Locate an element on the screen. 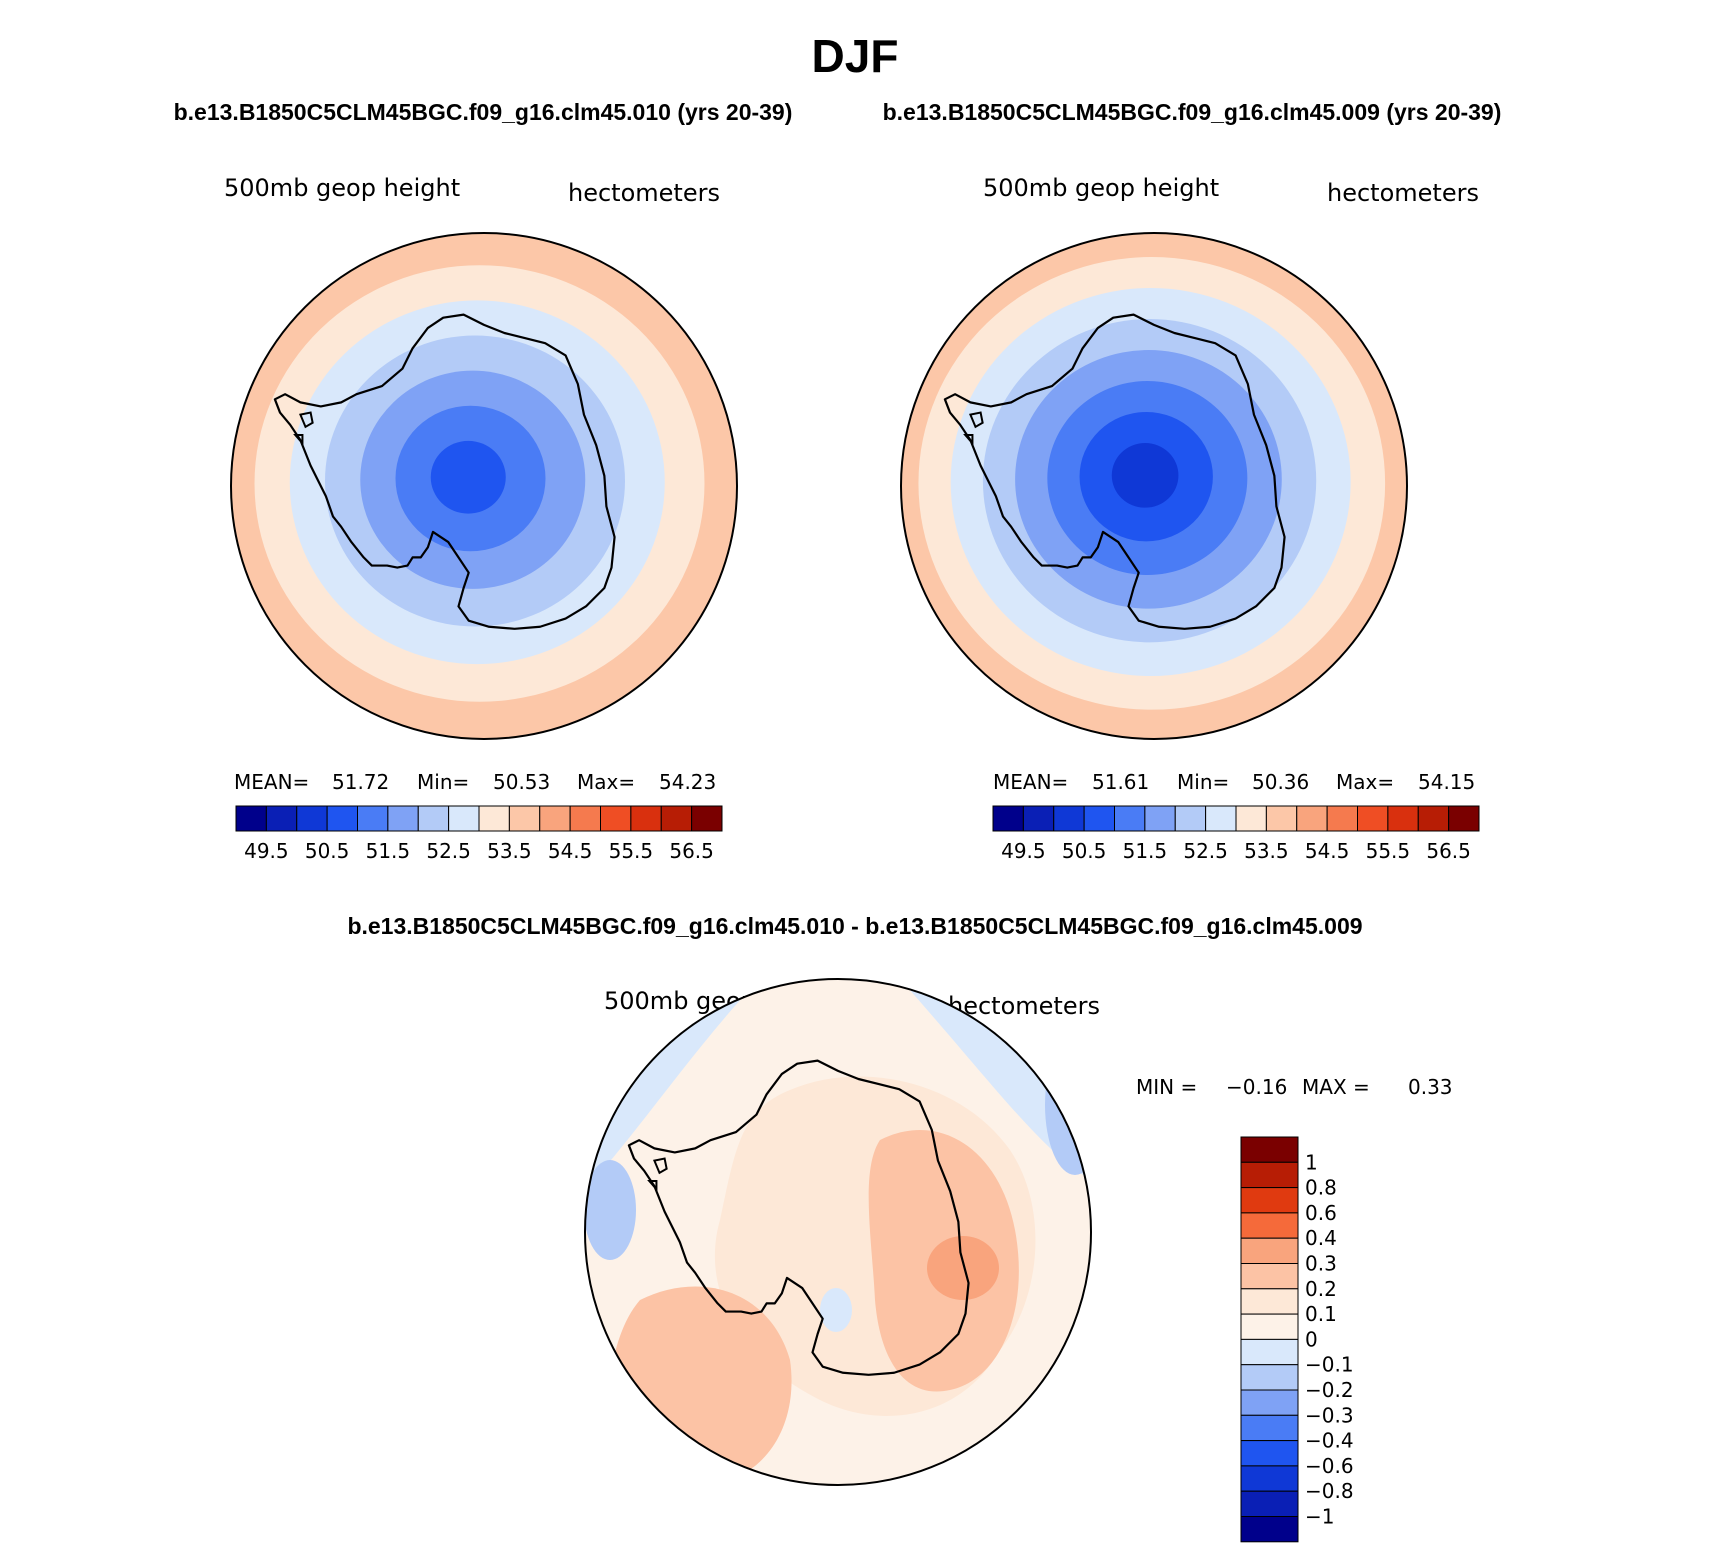  mean-label-2: MEAN= is located at coordinates (1030, 782).